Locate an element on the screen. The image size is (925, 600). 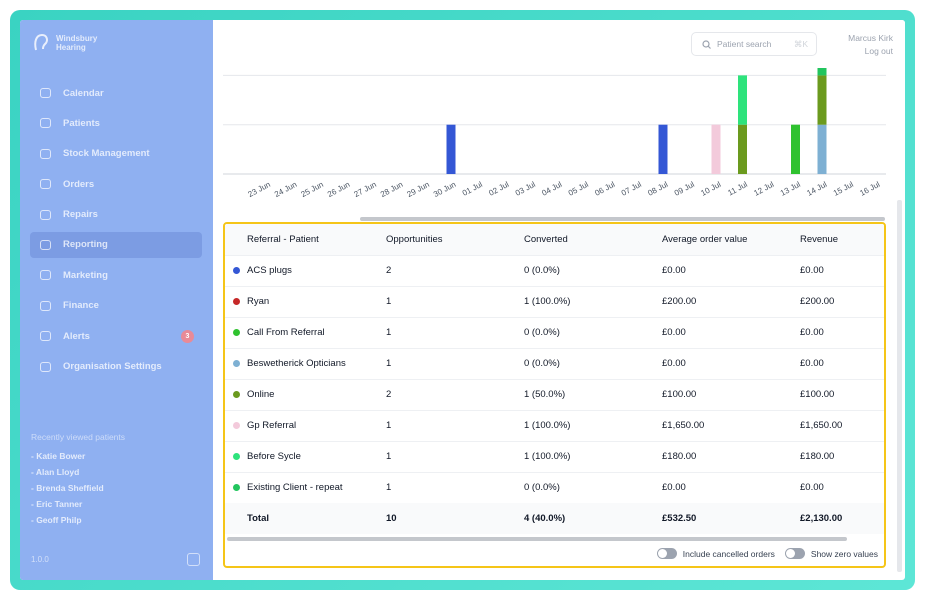
toggles: Include cancelled orders Show zero values is located at coordinates (767, 553).